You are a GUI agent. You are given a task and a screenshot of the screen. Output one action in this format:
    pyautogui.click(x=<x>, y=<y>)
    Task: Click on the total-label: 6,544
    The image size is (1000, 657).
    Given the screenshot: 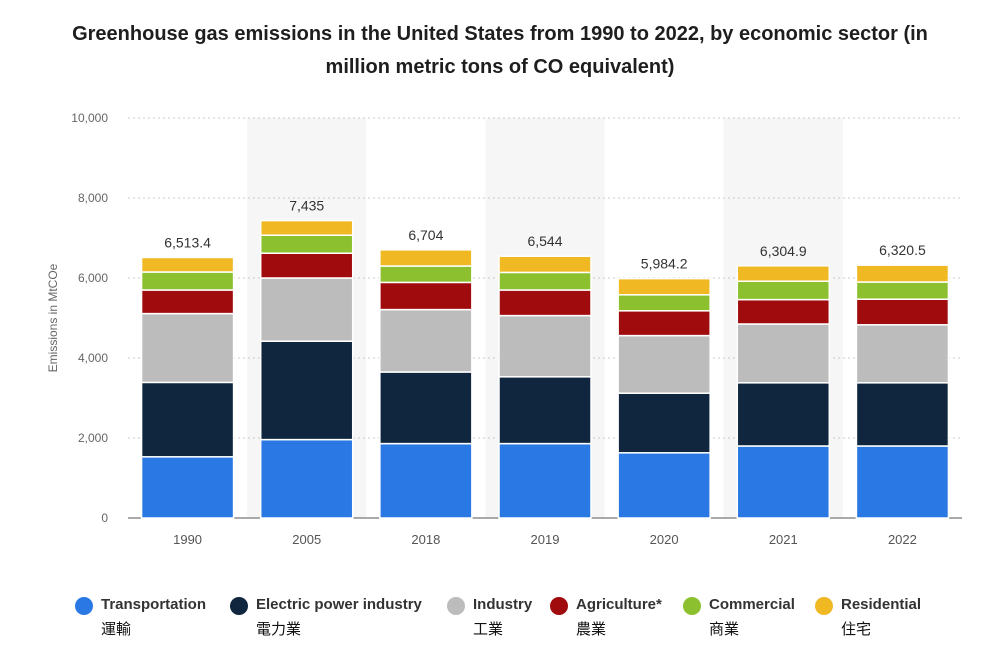 What is the action you would take?
    pyautogui.click(x=544, y=241)
    